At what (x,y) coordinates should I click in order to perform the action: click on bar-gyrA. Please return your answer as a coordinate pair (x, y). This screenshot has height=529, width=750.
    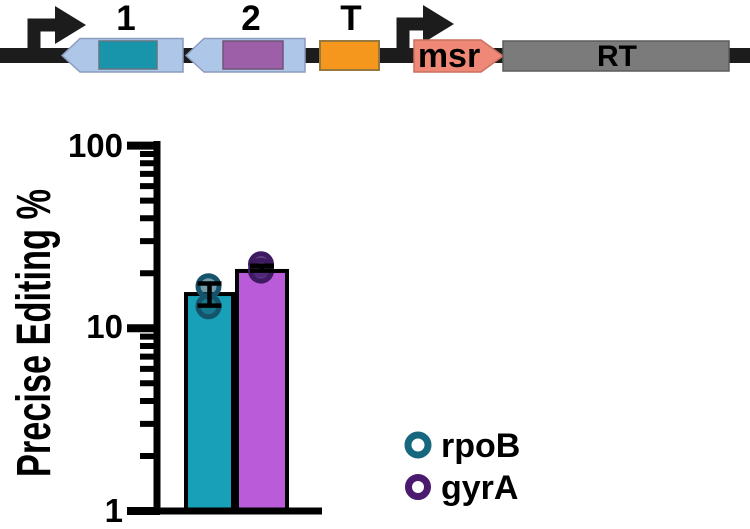
    Looking at the image, I should click on (262, 390).